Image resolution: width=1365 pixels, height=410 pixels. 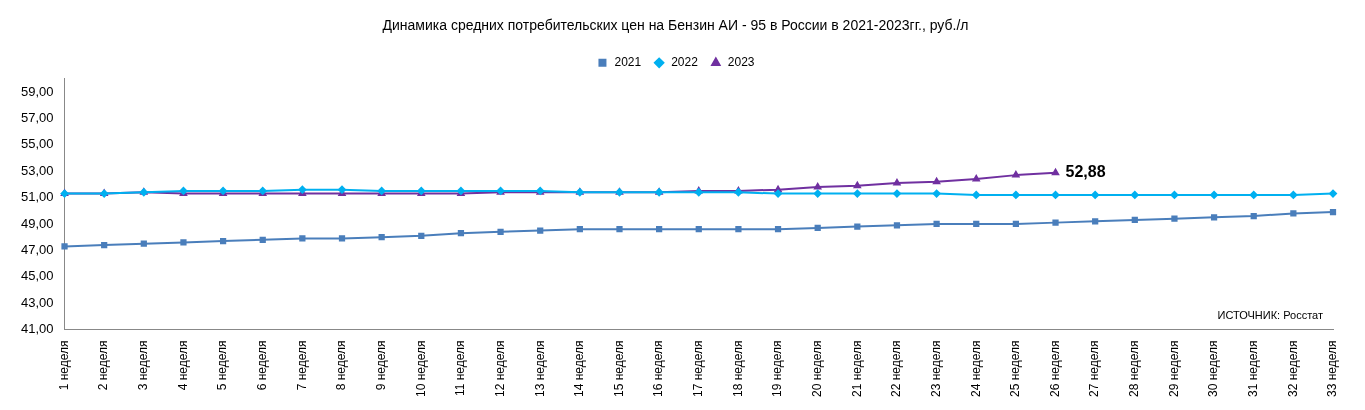 I want to click on y-tick-label: 57,00, so click(x=37, y=117).